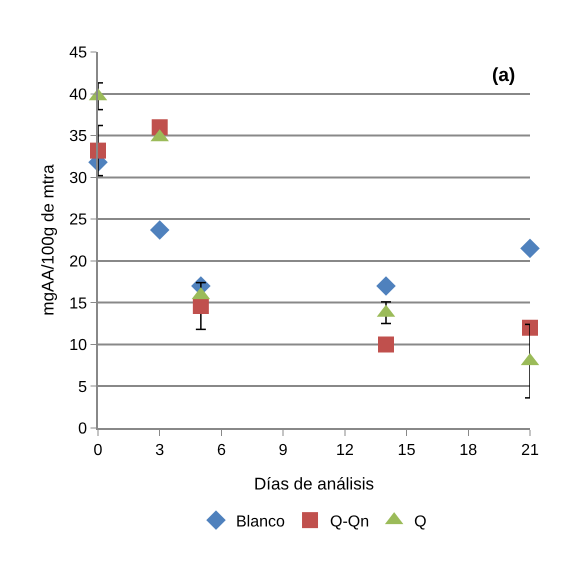 This screenshot has width=566, height=562. I want to click on y-tick-label: 20, so click(78, 261).